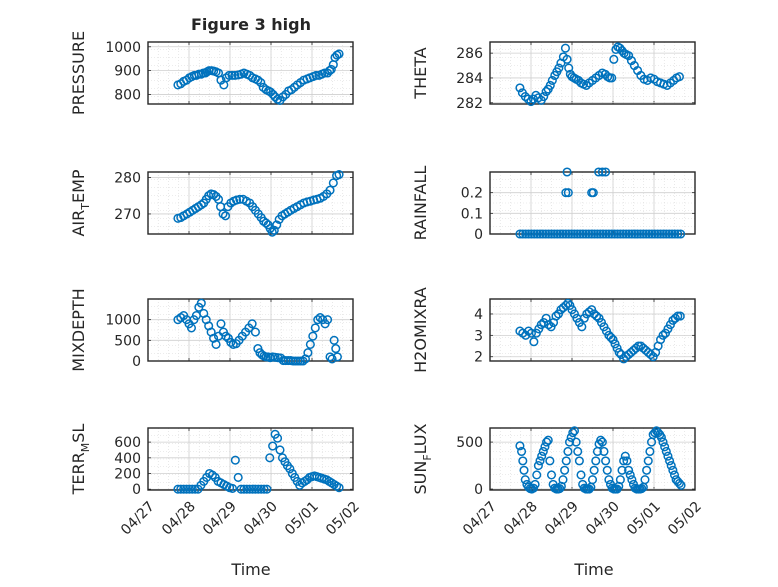 The width and height of the screenshot is (778, 587). What do you see at coordinates (211, 73) in the screenshot?
I see `panel-pressure: 800 900 1000 PRESSURE` at bounding box center [211, 73].